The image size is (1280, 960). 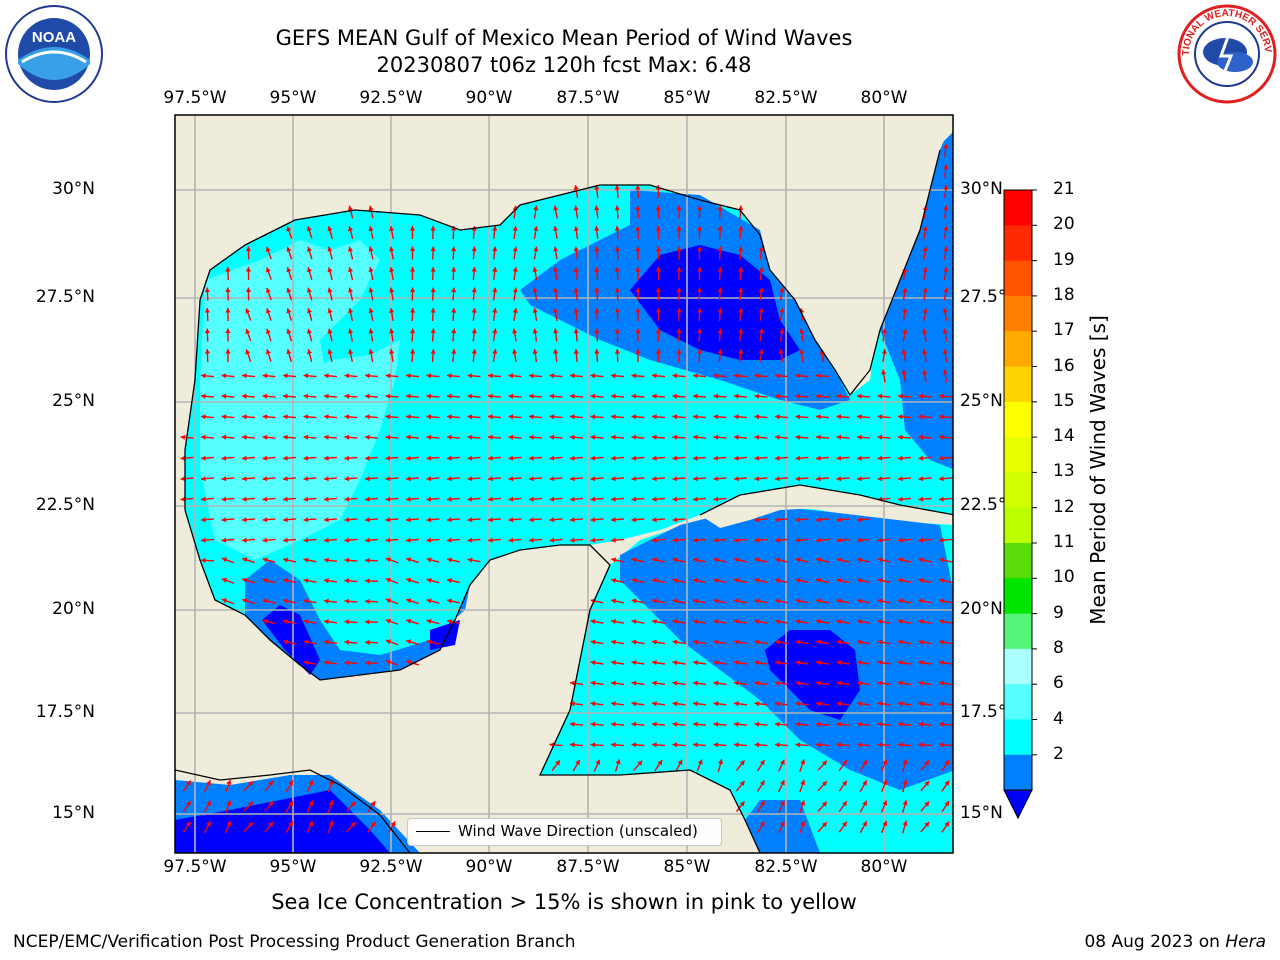 I want to click on florida-land, so click(x=864, y=255).